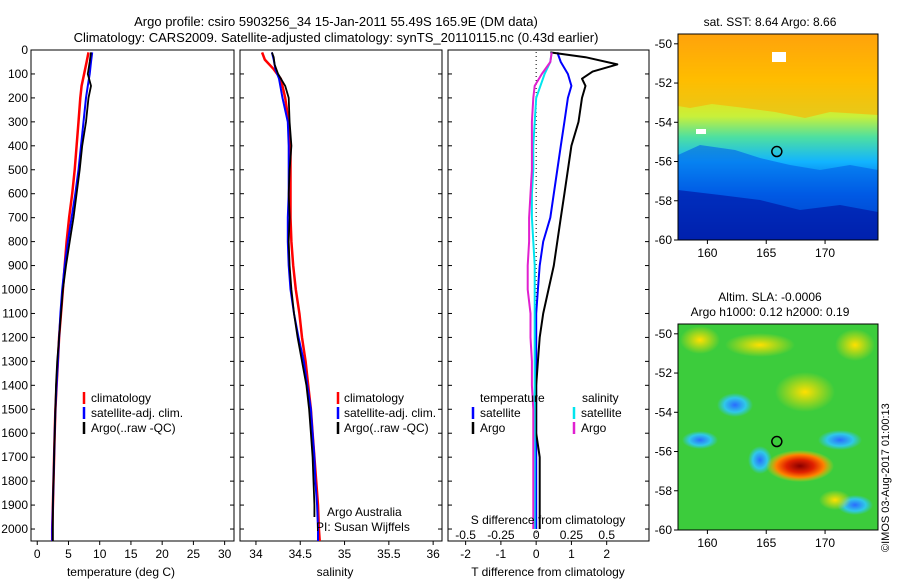 The height and width of the screenshot is (580, 900). I want to click on x-tick-label: 30, so click(225, 554).